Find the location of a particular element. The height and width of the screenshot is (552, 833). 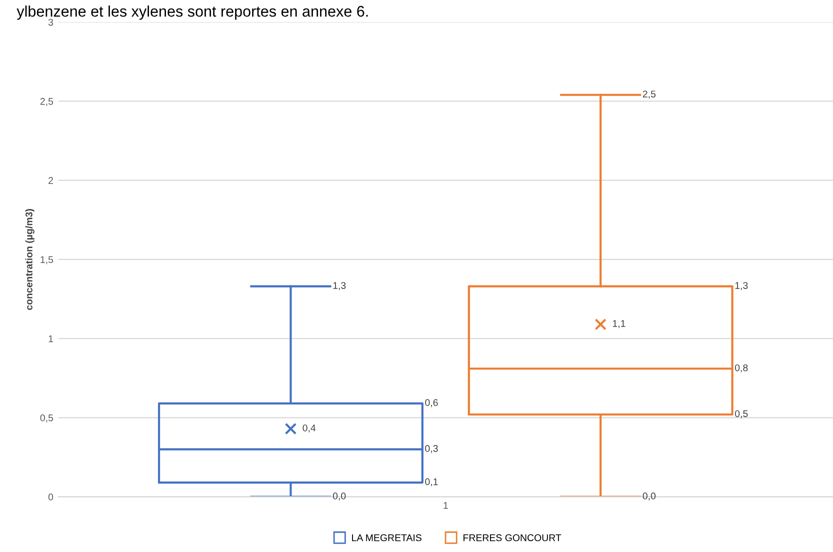

text: ylbenzene et les xylenes sont reportes en annexe 6. is located at coordinates (192, 13).